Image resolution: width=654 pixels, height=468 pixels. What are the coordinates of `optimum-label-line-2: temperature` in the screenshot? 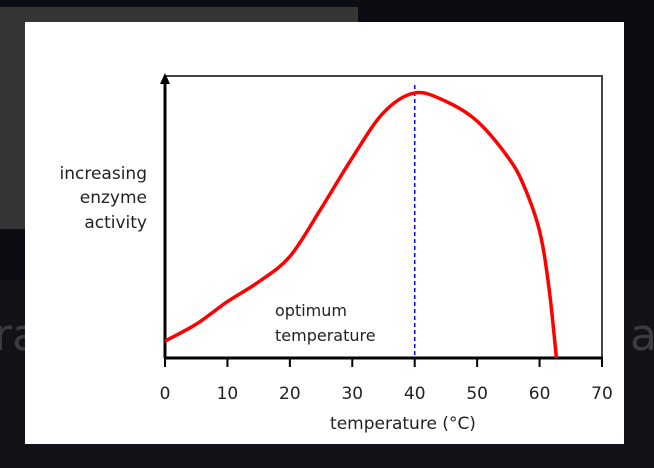 It's located at (325, 335).